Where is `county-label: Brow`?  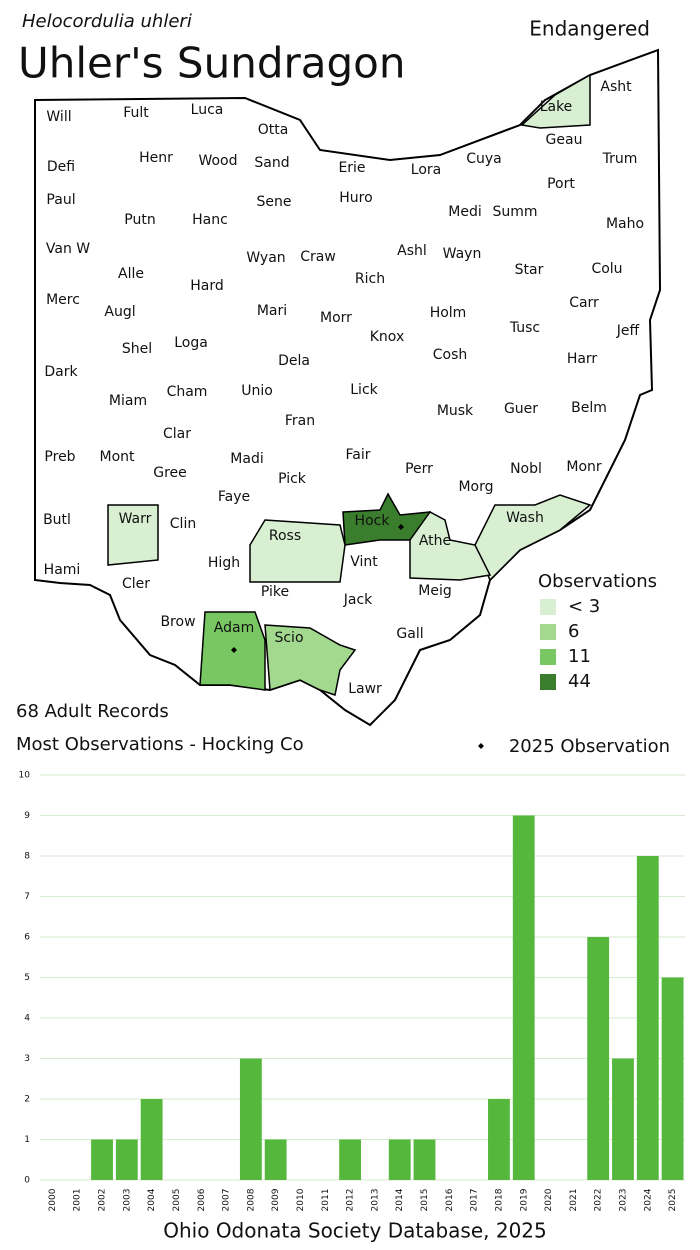
county-label: Brow is located at coordinates (177, 622).